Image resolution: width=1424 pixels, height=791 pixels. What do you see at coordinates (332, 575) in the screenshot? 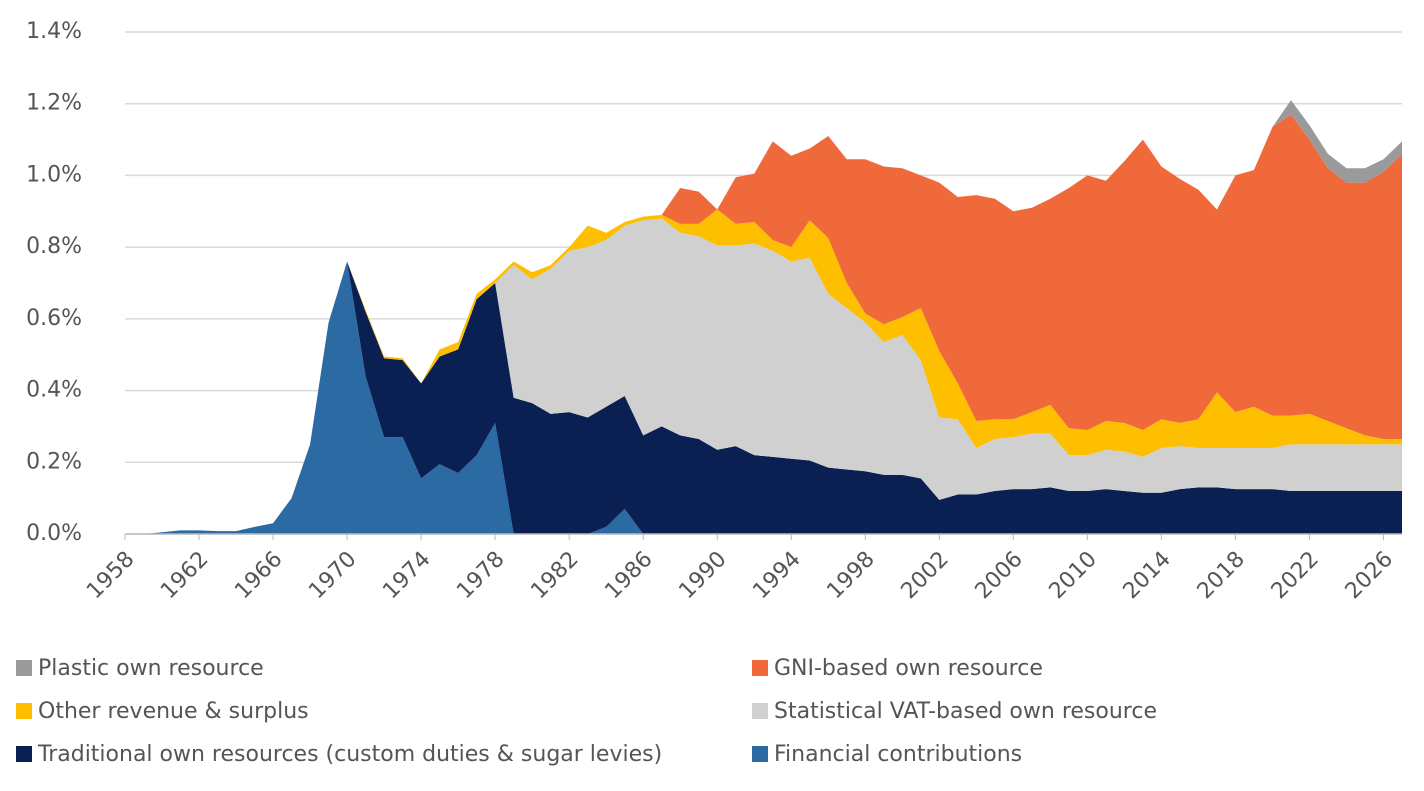
I see `x-tick-label: 1970` at bounding box center [332, 575].